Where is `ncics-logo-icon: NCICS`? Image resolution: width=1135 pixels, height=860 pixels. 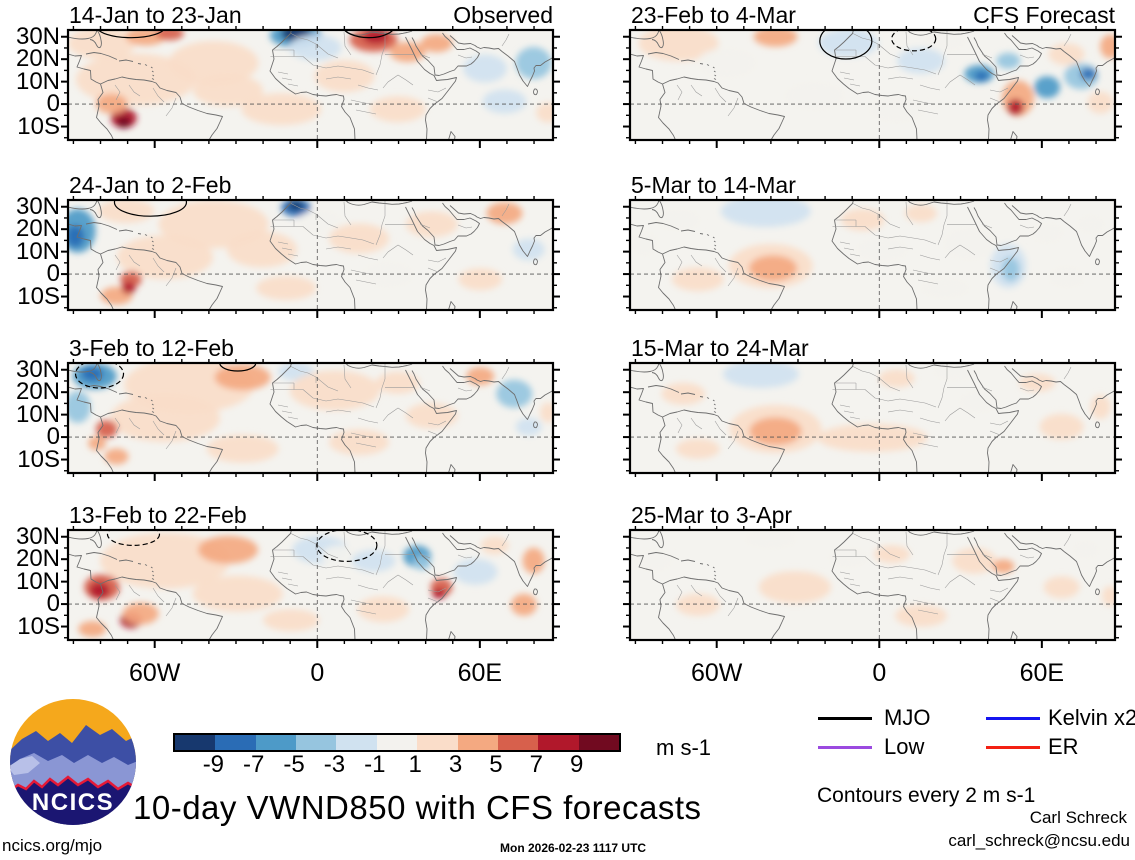 ncics-logo-icon: NCICS is located at coordinates (73, 762).